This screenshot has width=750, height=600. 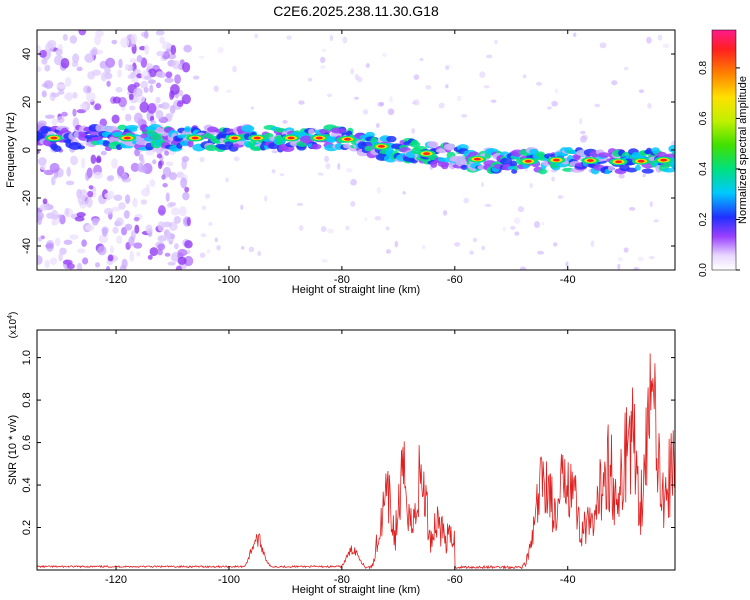 What do you see at coordinates (703, 169) in the screenshot?
I see `colorbar-tick-label: 0.4` at bounding box center [703, 169].